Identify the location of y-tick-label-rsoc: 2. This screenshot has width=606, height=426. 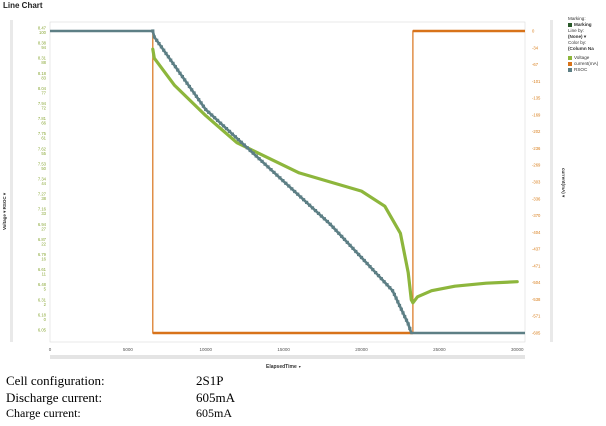
(45, 304).